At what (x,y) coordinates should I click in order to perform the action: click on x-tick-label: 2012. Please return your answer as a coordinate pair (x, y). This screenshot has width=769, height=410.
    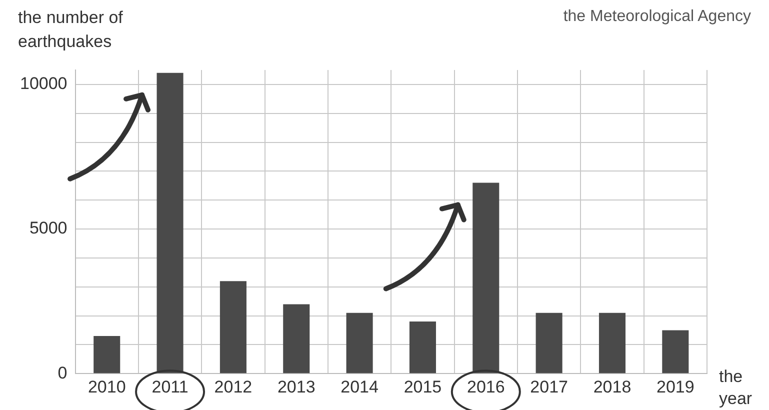
    Looking at the image, I should click on (233, 386).